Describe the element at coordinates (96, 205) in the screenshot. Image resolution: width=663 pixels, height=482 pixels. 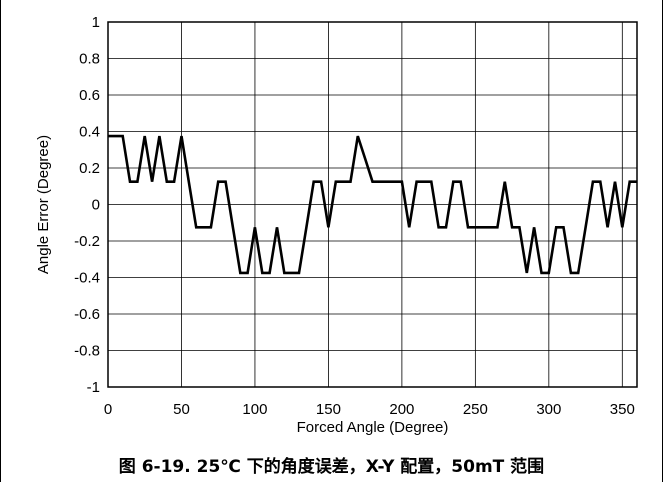
I see `y-tick-label: 0` at that location.